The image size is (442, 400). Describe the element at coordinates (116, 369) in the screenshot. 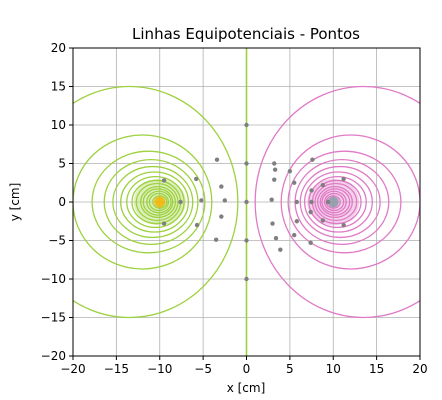

I see `x-tick-label: −15` at that location.